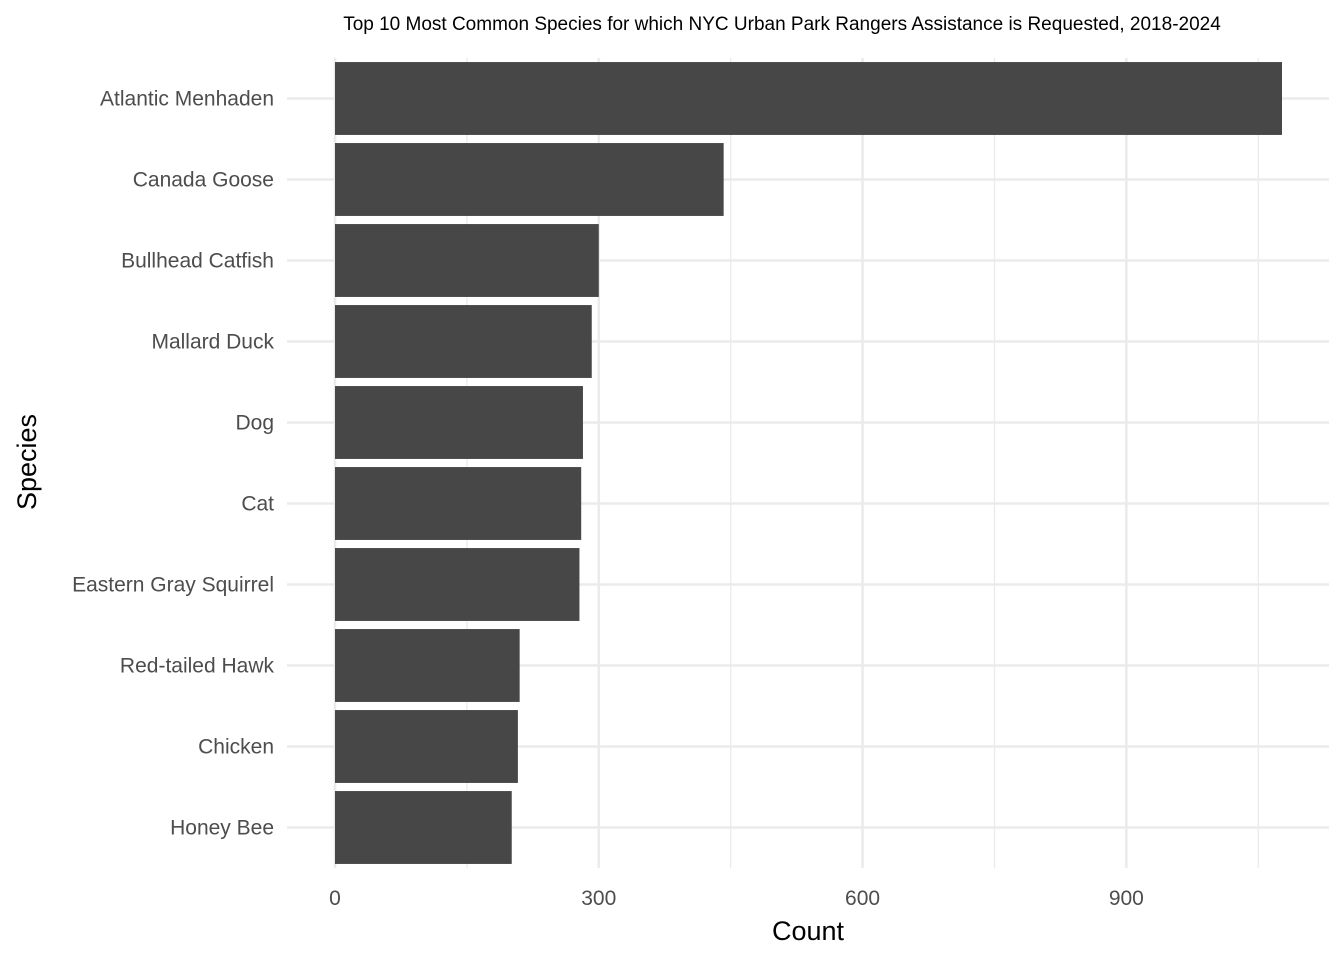  I want to click on x-tick-label: 0, so click(335, 898).